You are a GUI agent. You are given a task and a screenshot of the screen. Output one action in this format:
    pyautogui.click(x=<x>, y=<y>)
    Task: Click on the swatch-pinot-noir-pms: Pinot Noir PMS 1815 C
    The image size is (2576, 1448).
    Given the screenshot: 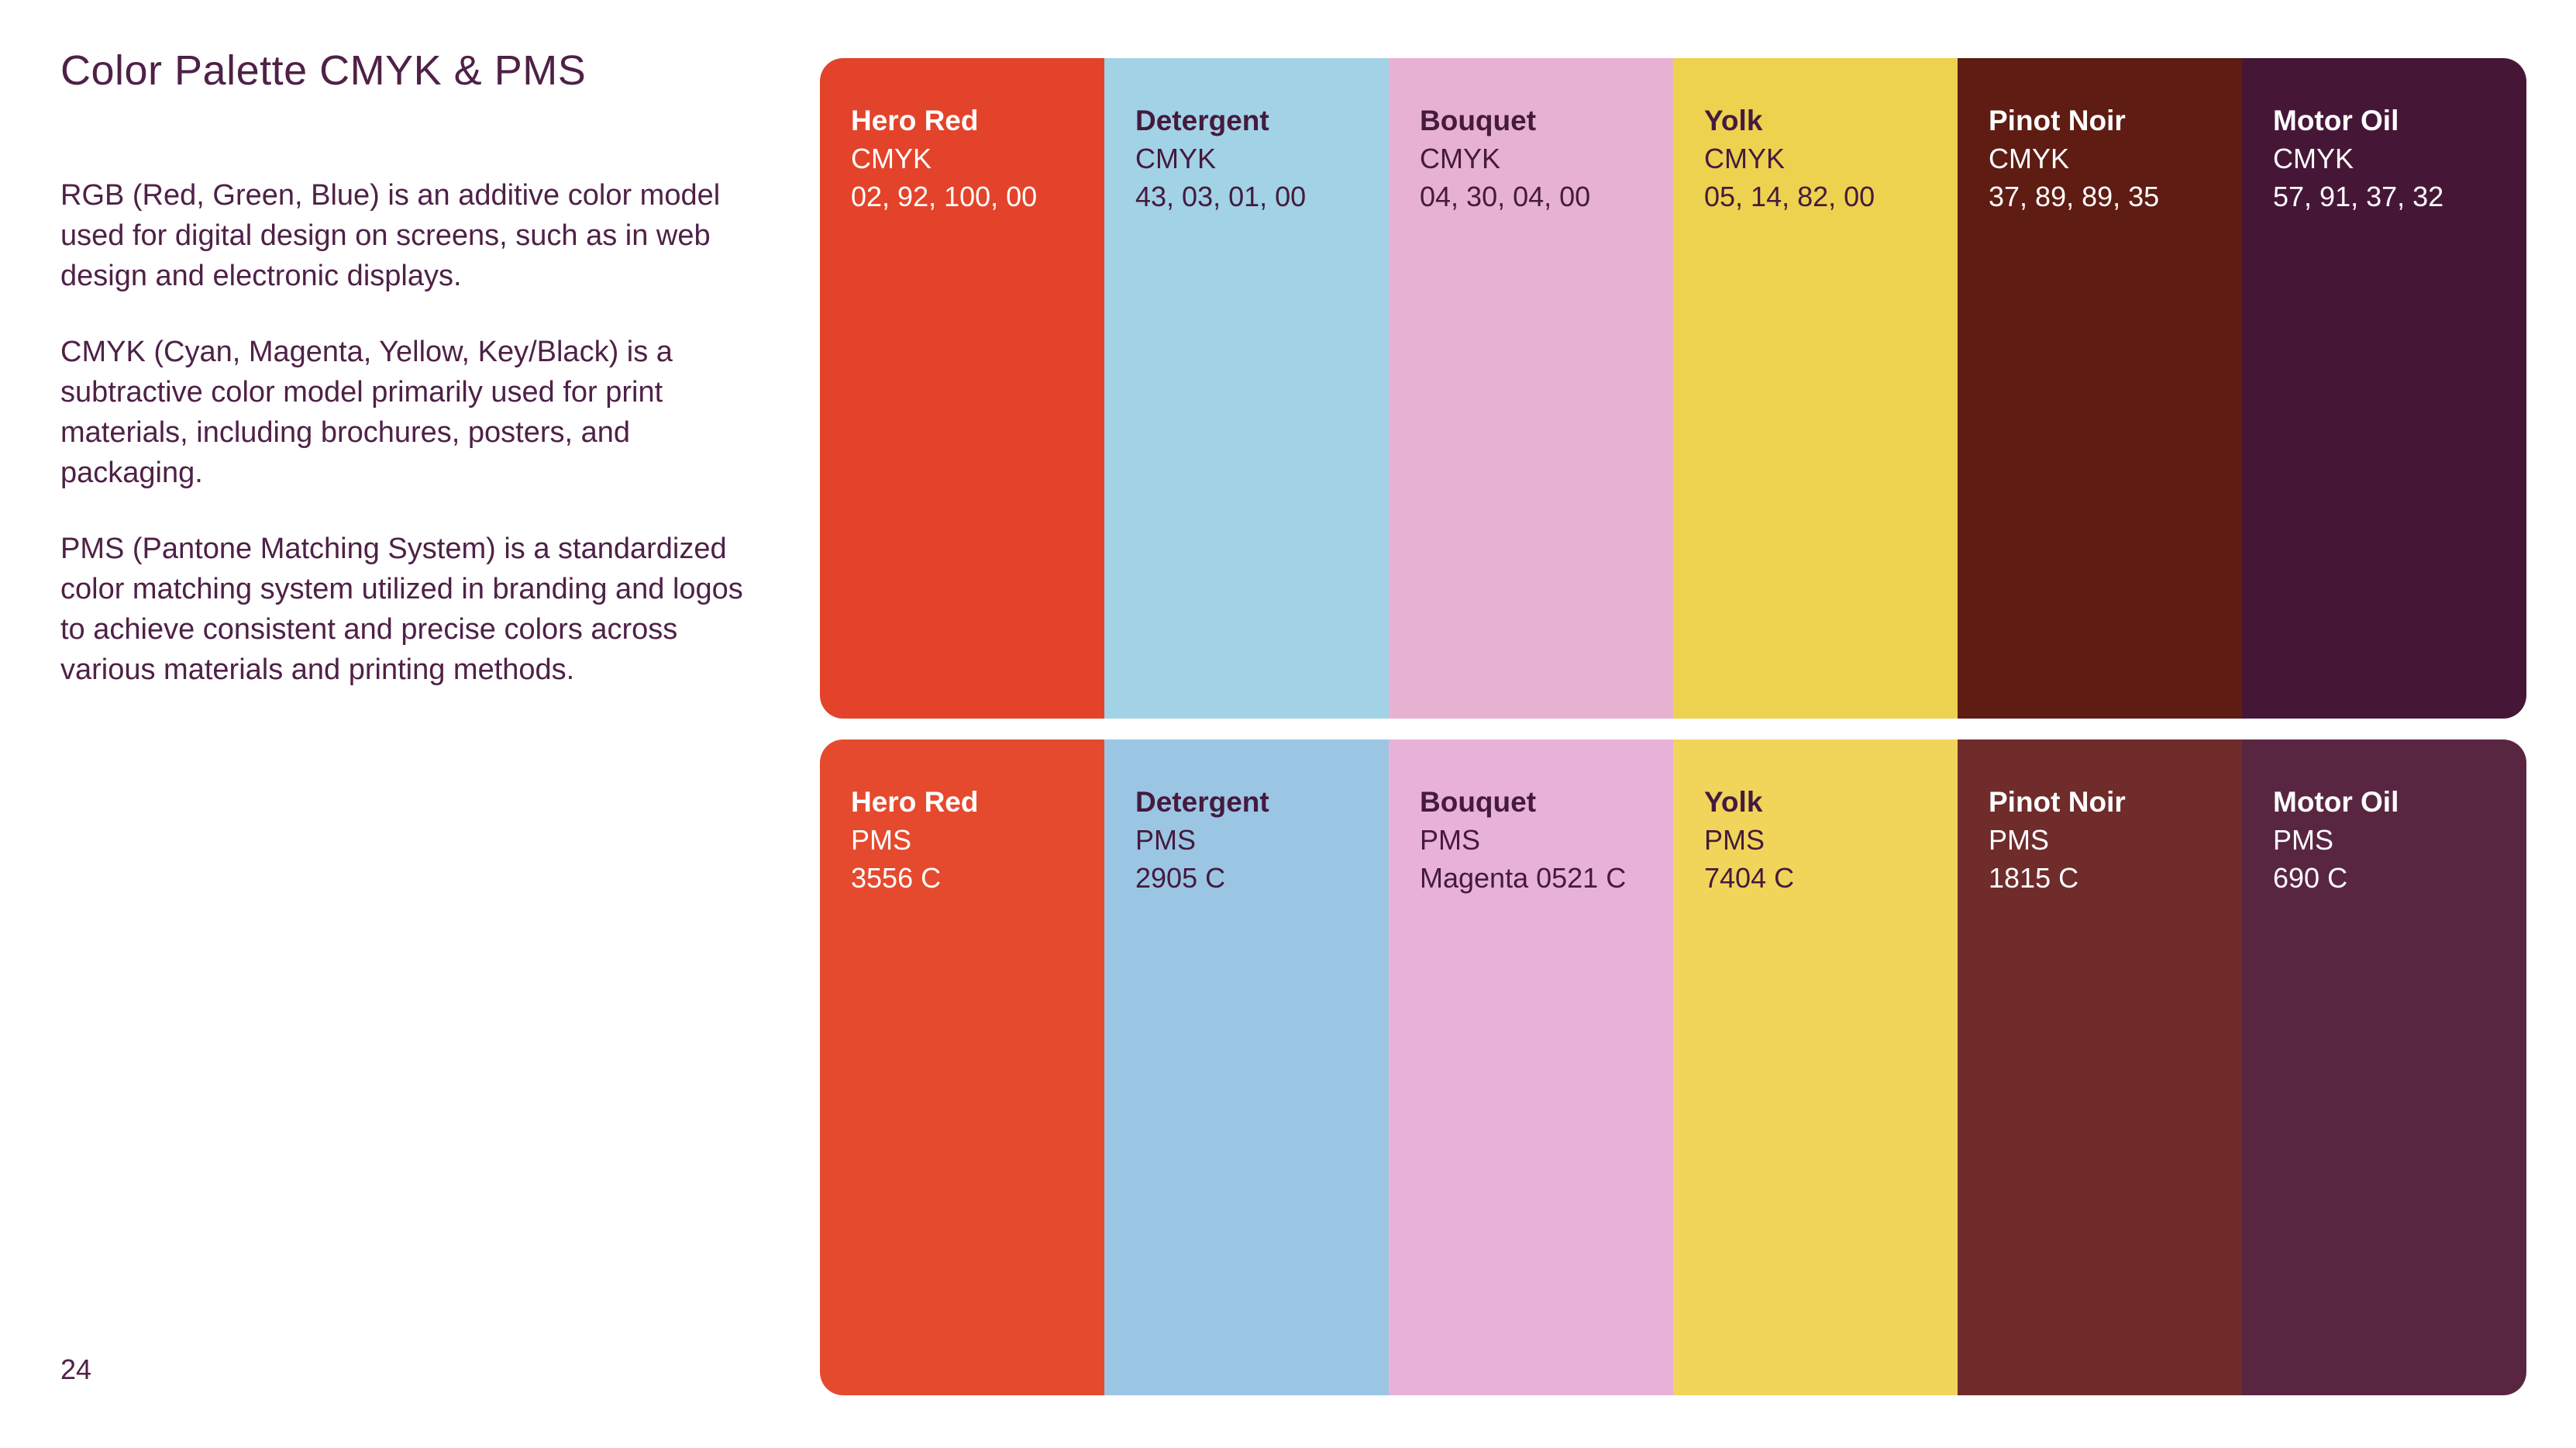 What is the action you would take?
    pyautogui.click(x=2100, y=1067)
    